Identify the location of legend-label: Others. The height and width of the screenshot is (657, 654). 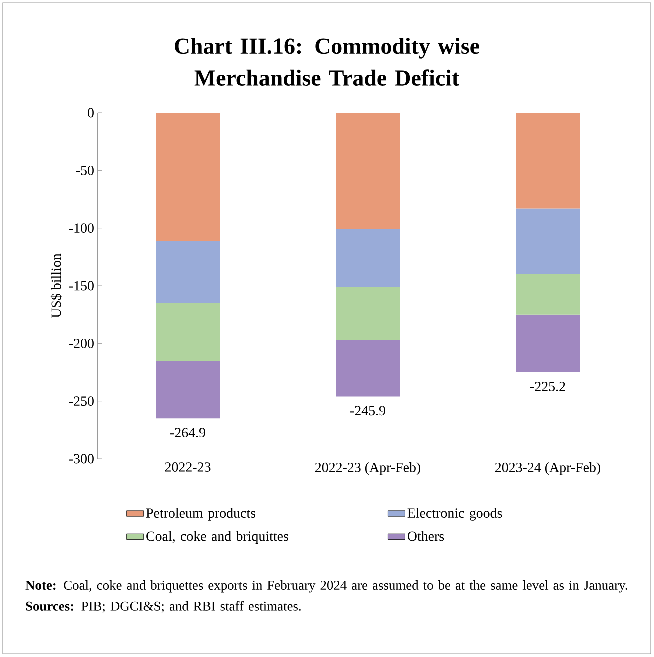
(426, 536).